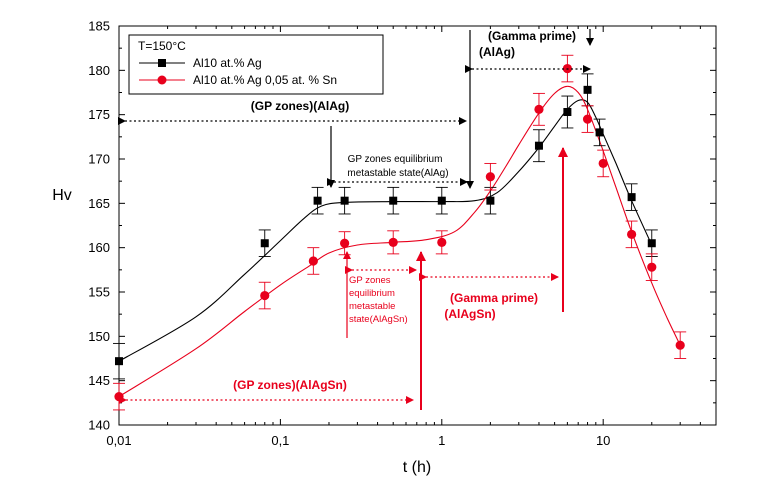 The height and width of the screenshot is (496, 758). Describe the element at coordinates (397, 173) in the screenshot. I see `gp-eq-alag-label-2: metastable state(AlAg)` at that location.